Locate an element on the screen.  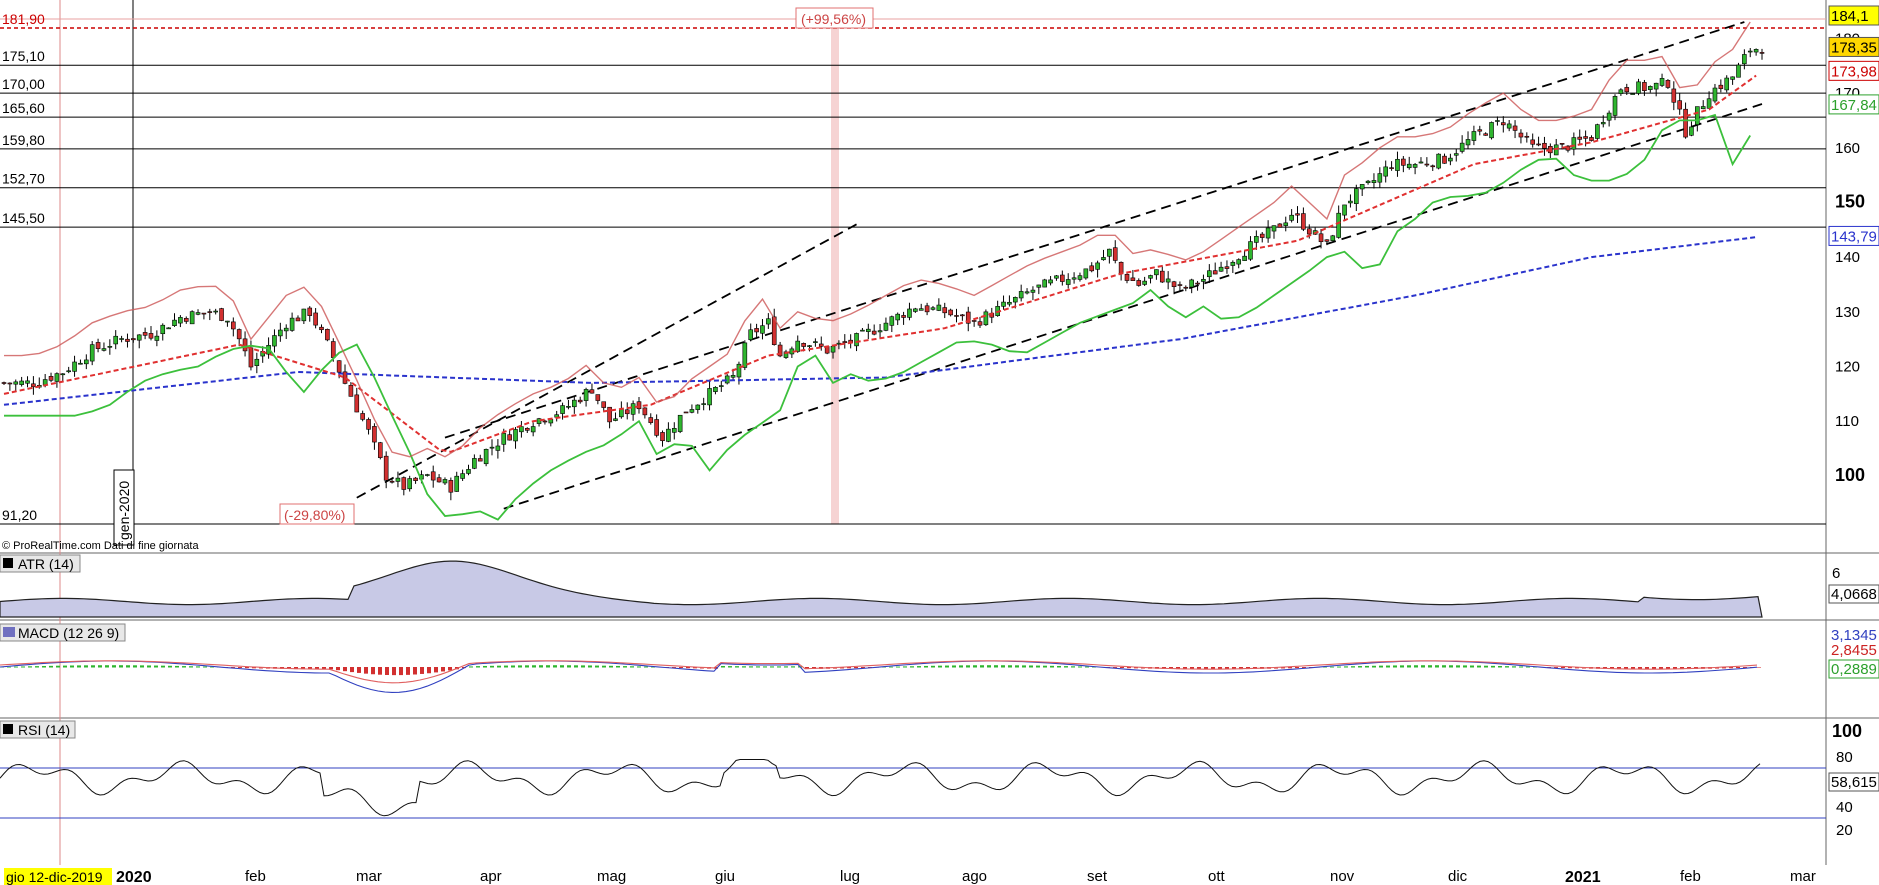
source-label: © ProRealTime.com Dati di fine giornata is located at coordinates (100, 546).